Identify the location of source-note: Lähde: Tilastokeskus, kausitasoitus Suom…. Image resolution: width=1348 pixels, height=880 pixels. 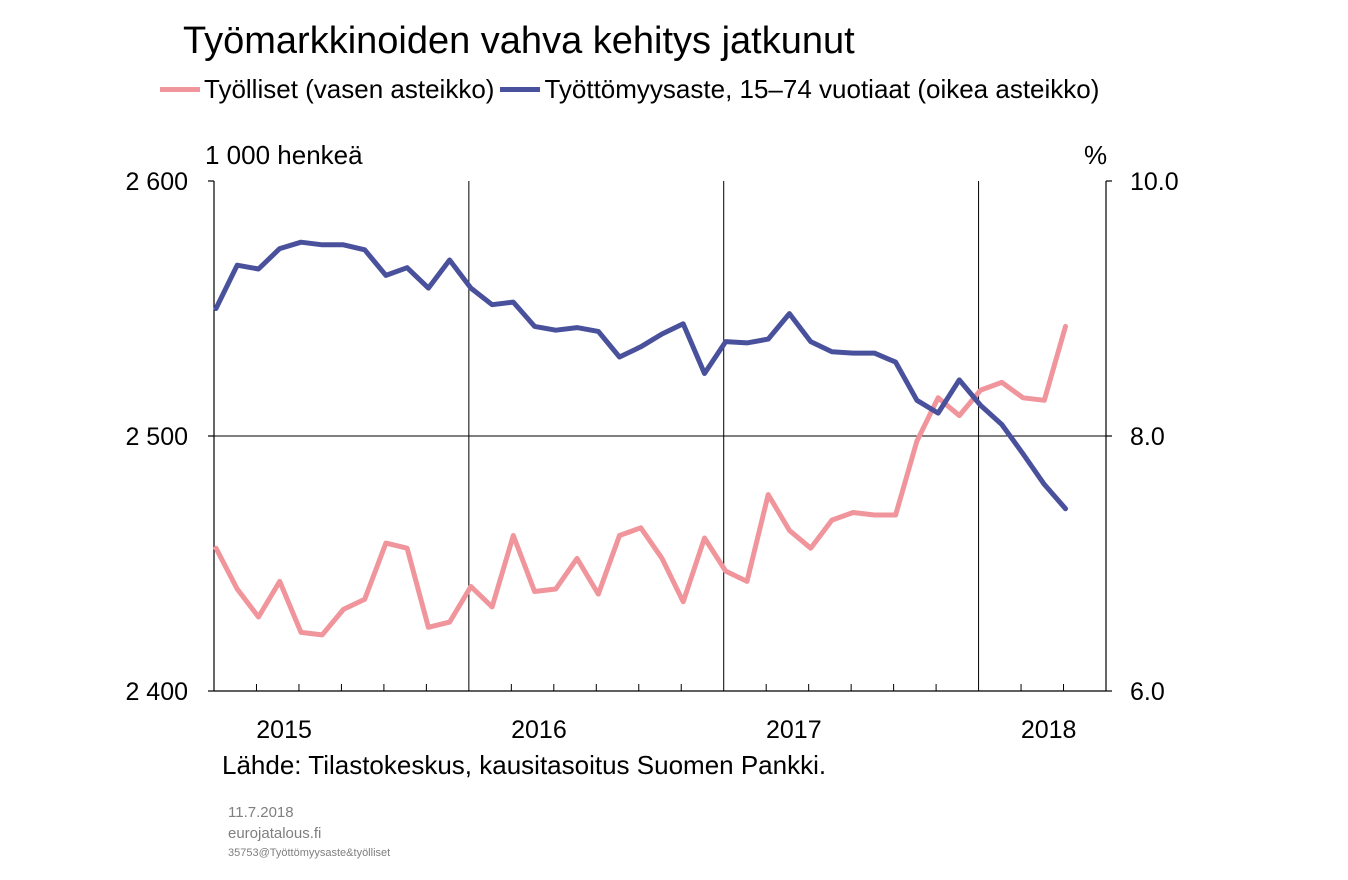
(524, 765).